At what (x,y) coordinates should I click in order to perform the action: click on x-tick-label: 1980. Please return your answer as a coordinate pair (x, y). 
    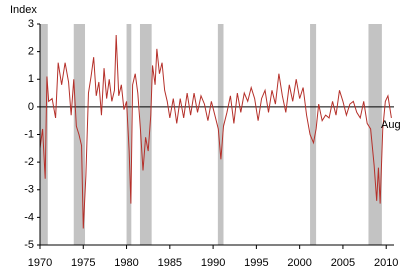
    Looking at the image, I should click on (126, 263).